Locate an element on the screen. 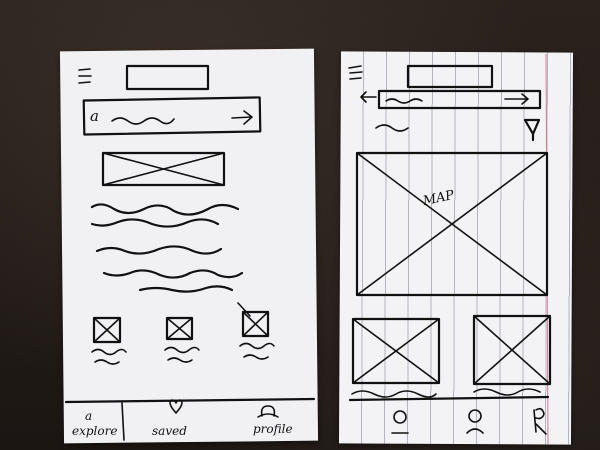  arrow-right-icon-right is located at coordinates (516, 99).